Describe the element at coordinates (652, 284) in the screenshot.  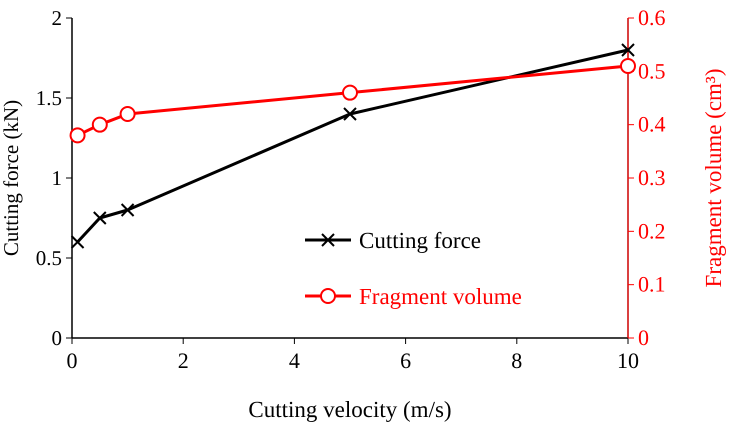
I see `y2-tick-label: 0.1` at that location.